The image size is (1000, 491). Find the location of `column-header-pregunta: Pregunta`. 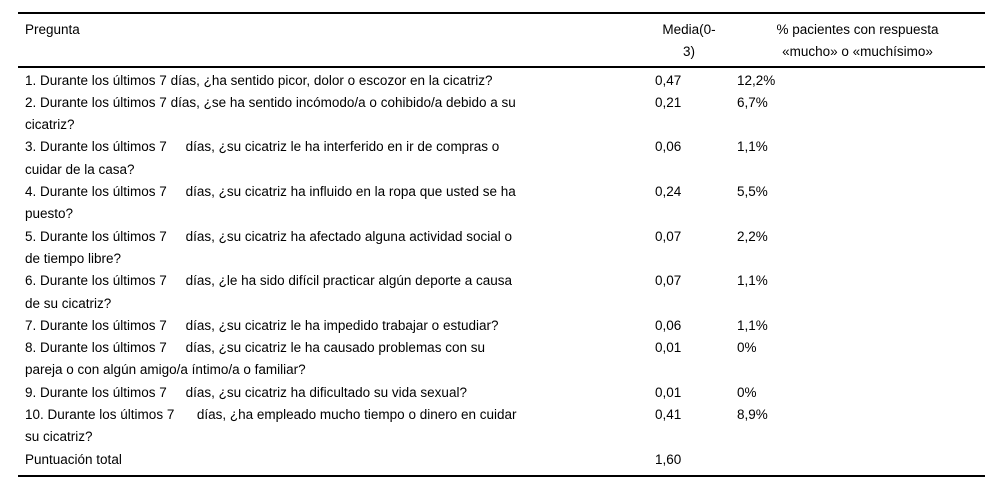

column-header-pregunta: Pregunta is located at coordinates (333, 40).